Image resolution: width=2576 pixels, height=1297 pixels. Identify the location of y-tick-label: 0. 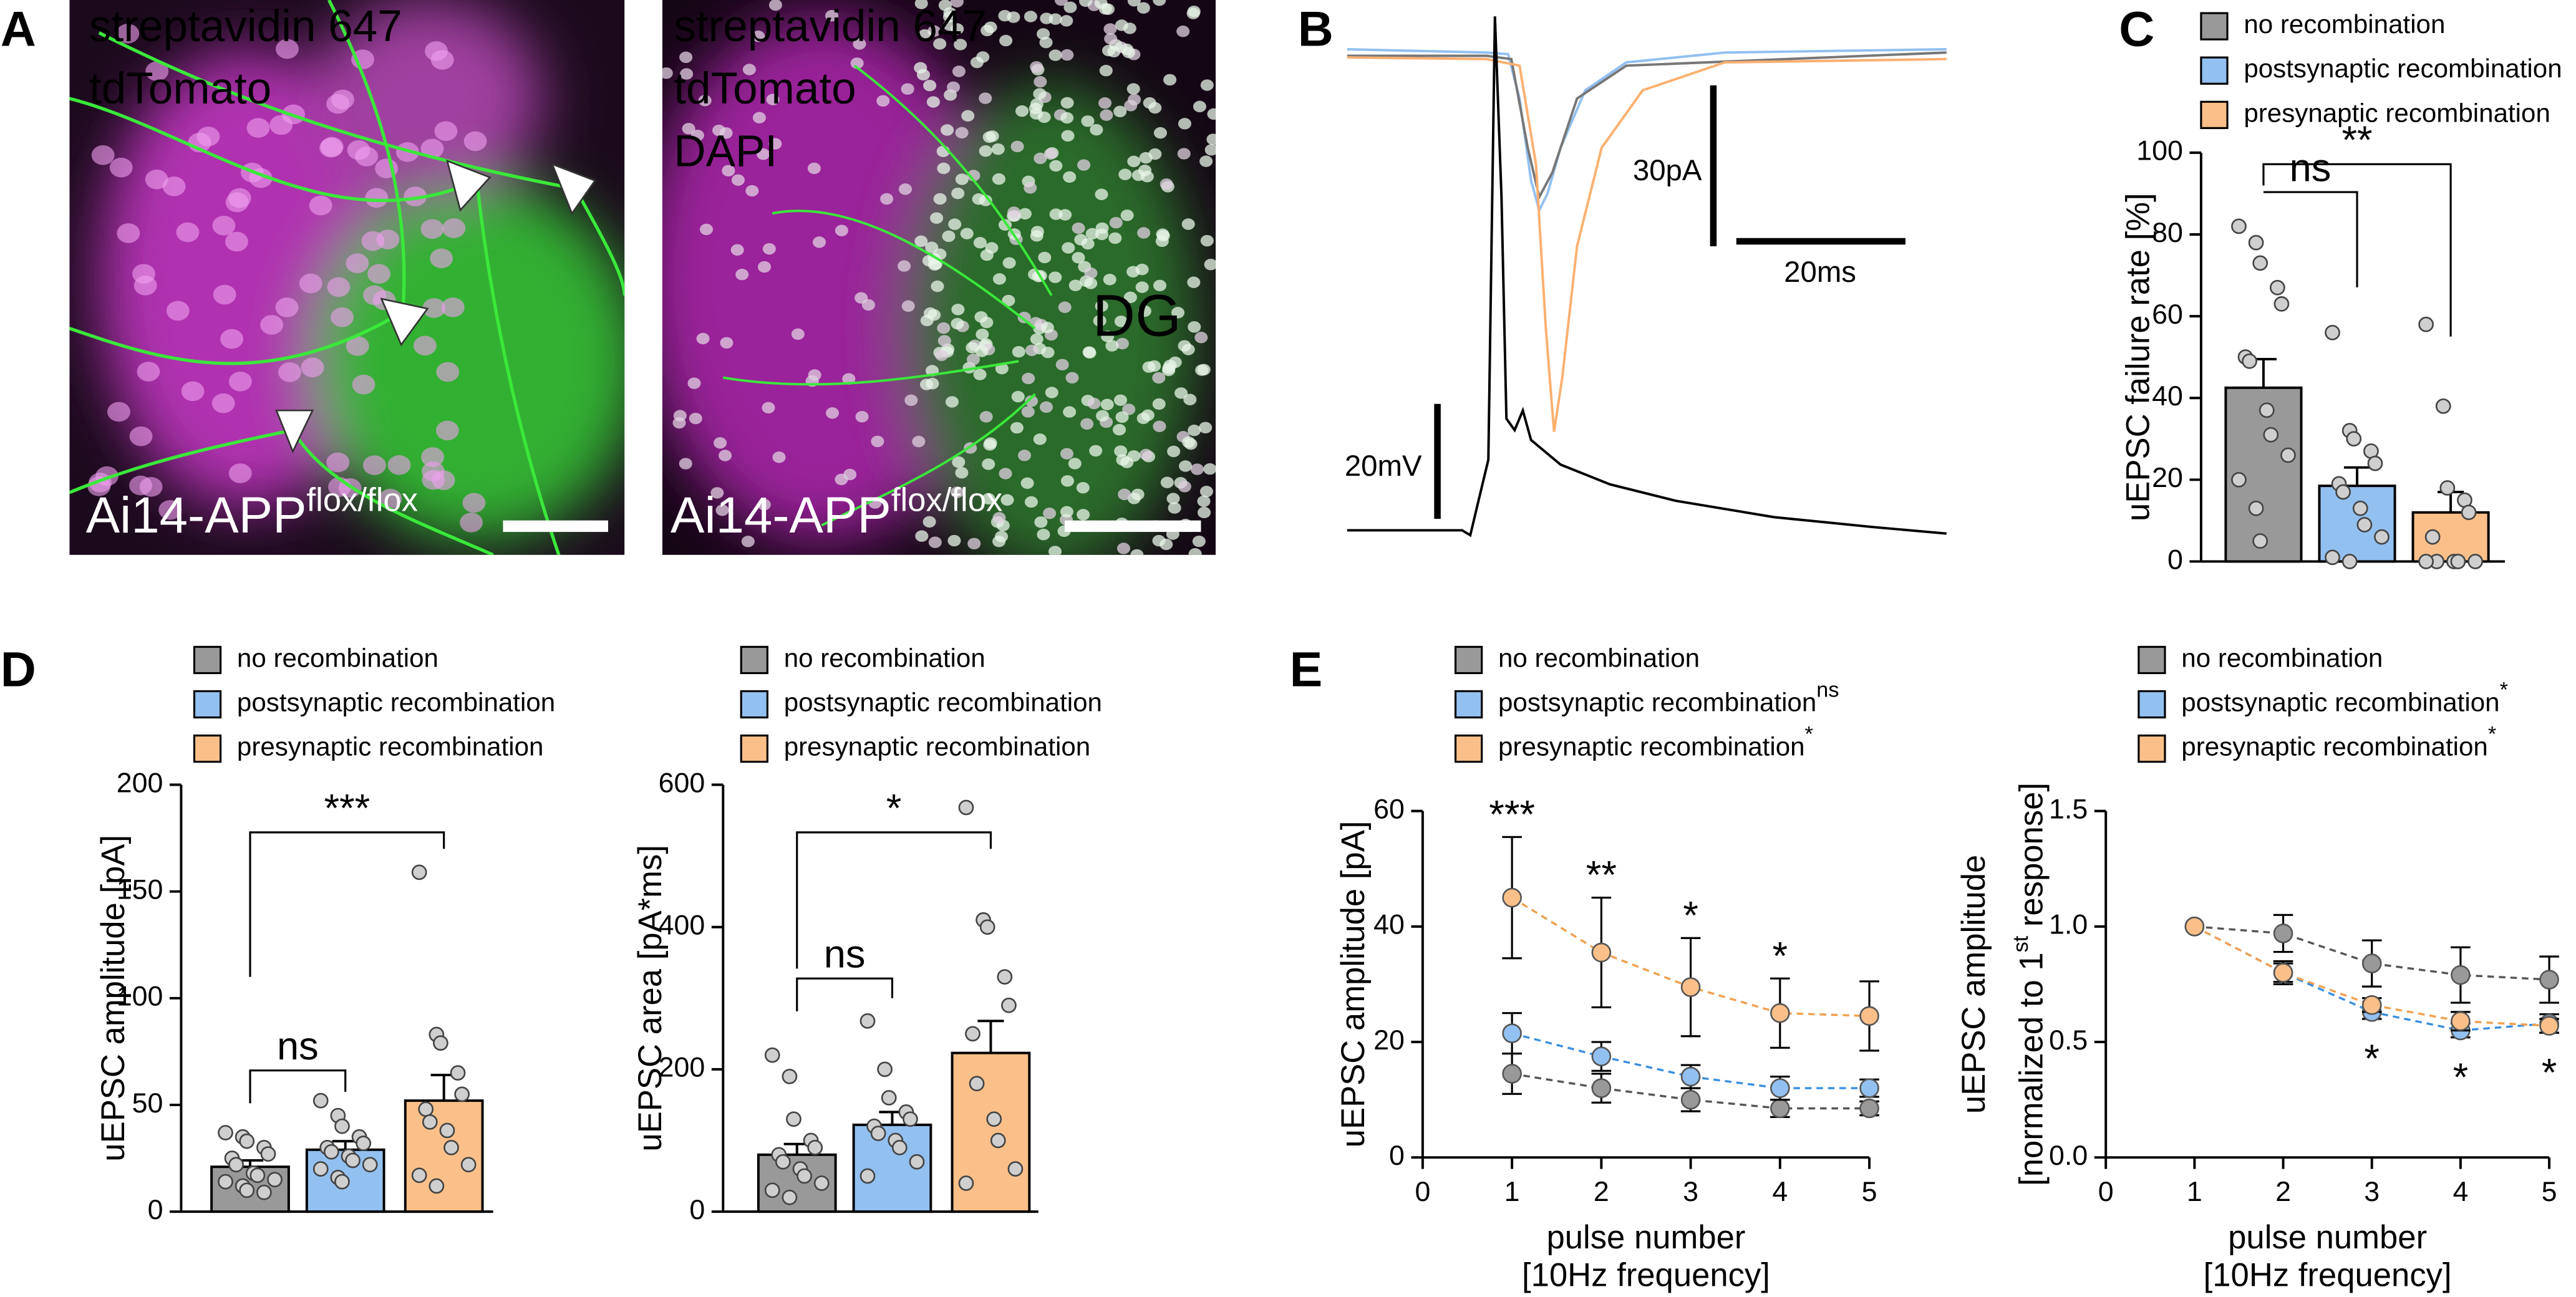
(155, 1210).